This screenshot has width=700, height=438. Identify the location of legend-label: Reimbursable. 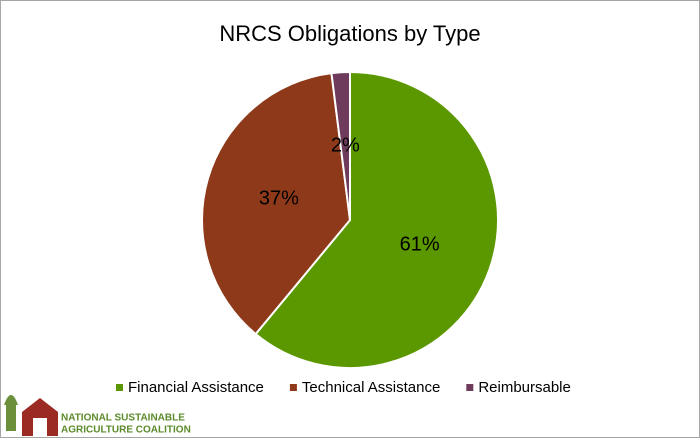
(524, 387).